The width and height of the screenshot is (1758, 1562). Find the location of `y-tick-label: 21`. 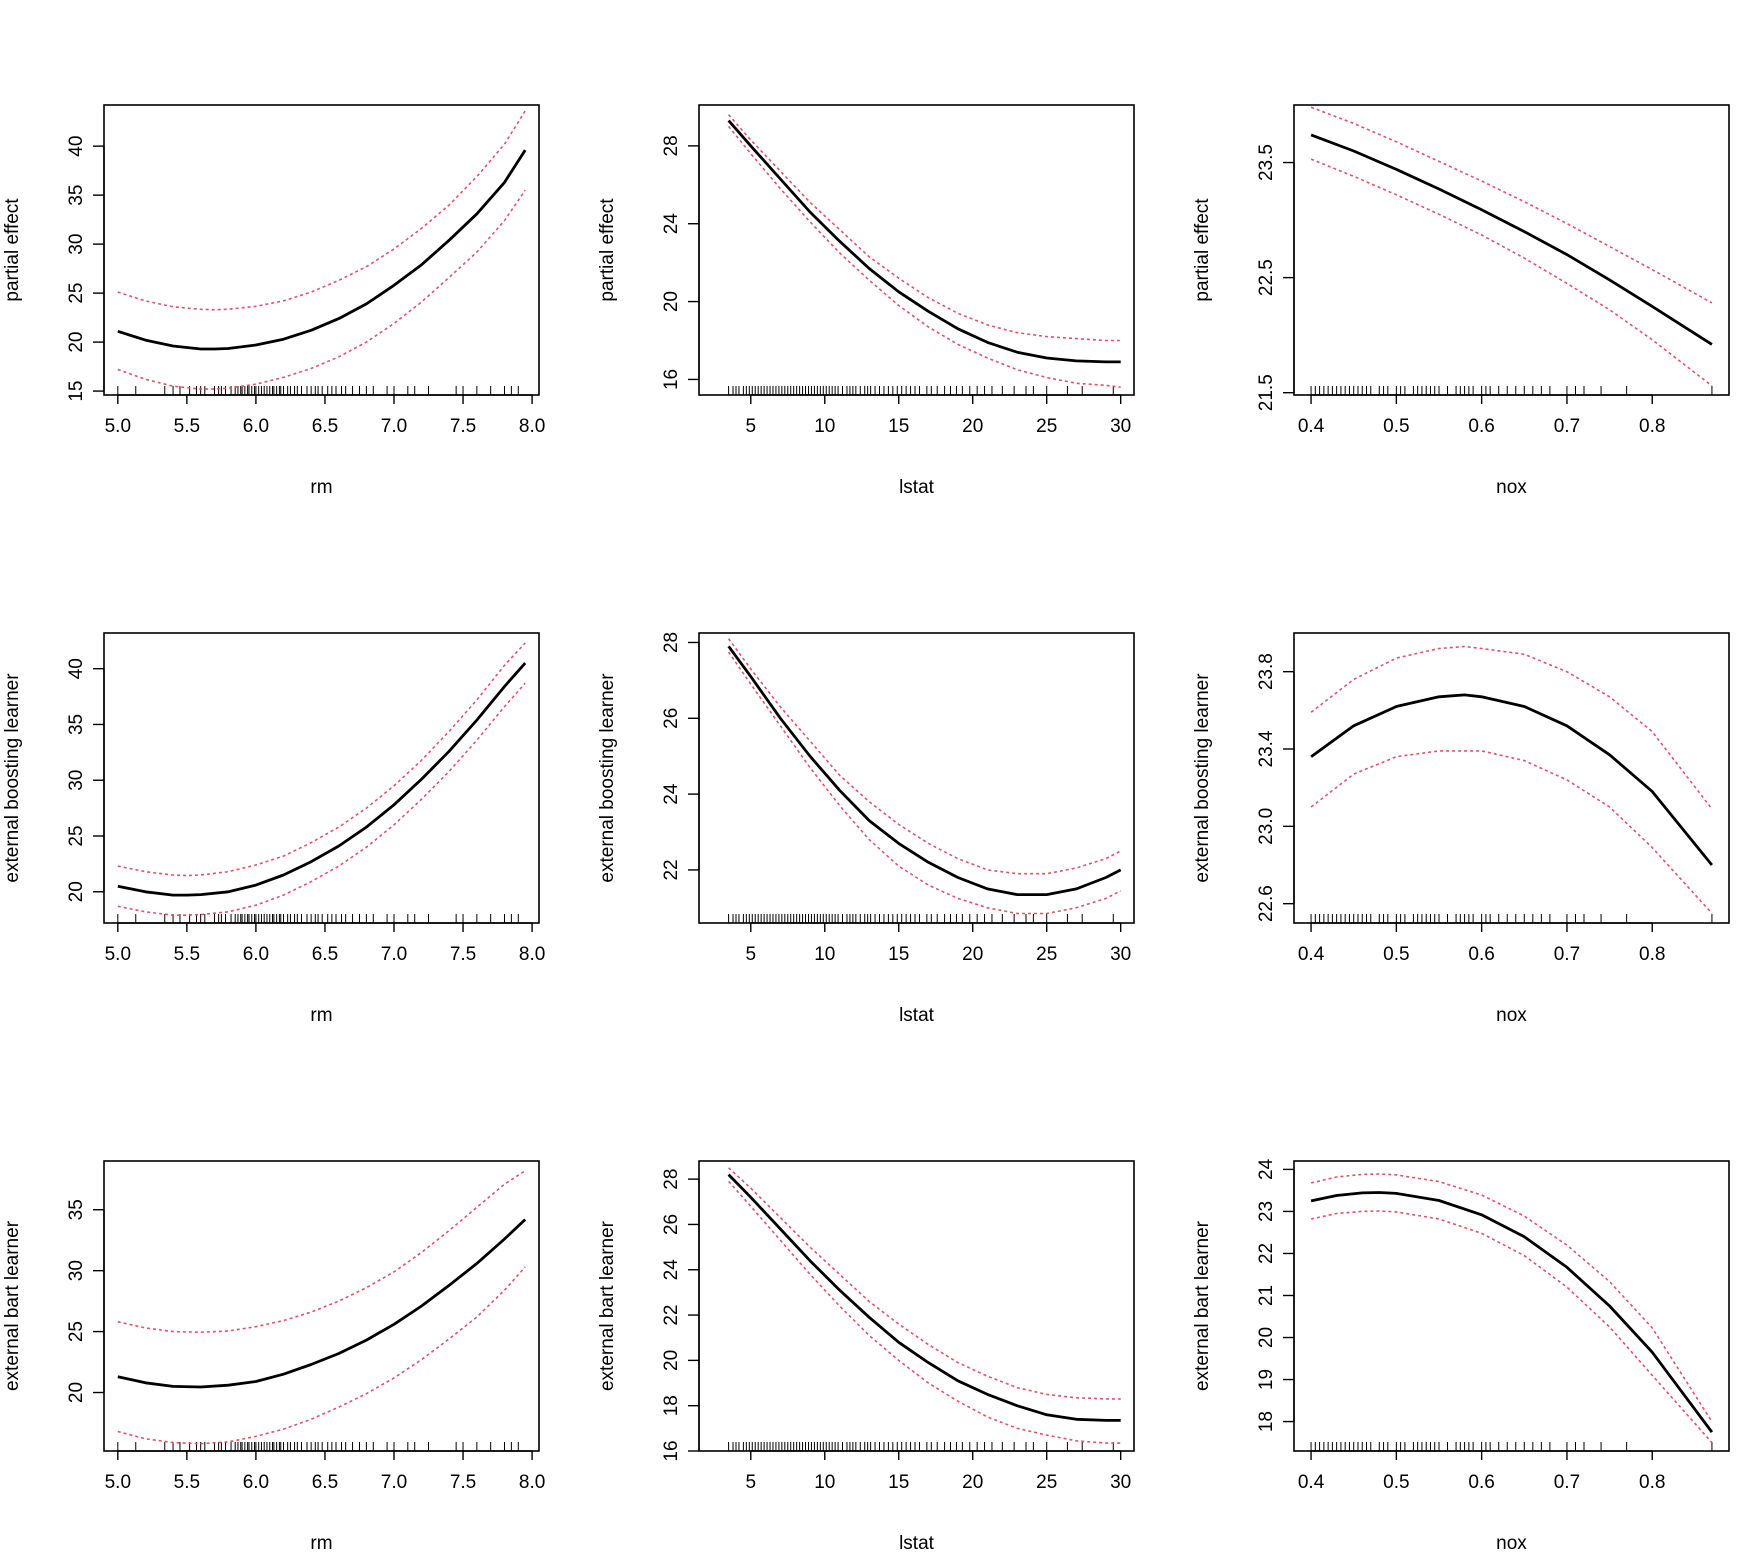

y-tick-label: 21 is located at coordinates (1266, 1295).